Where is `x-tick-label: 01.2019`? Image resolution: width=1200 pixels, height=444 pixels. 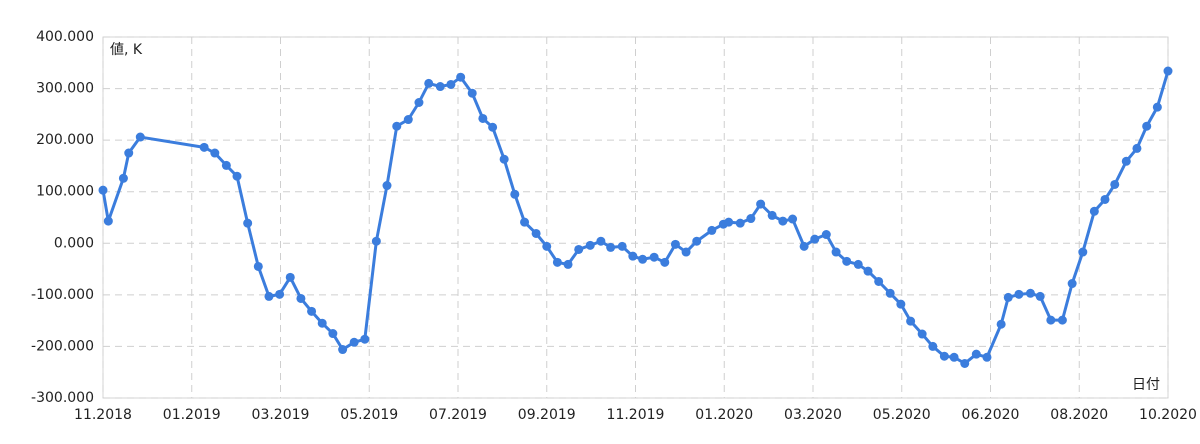 x-tick-label: 01.2019 is located at coordinates (192, 415).